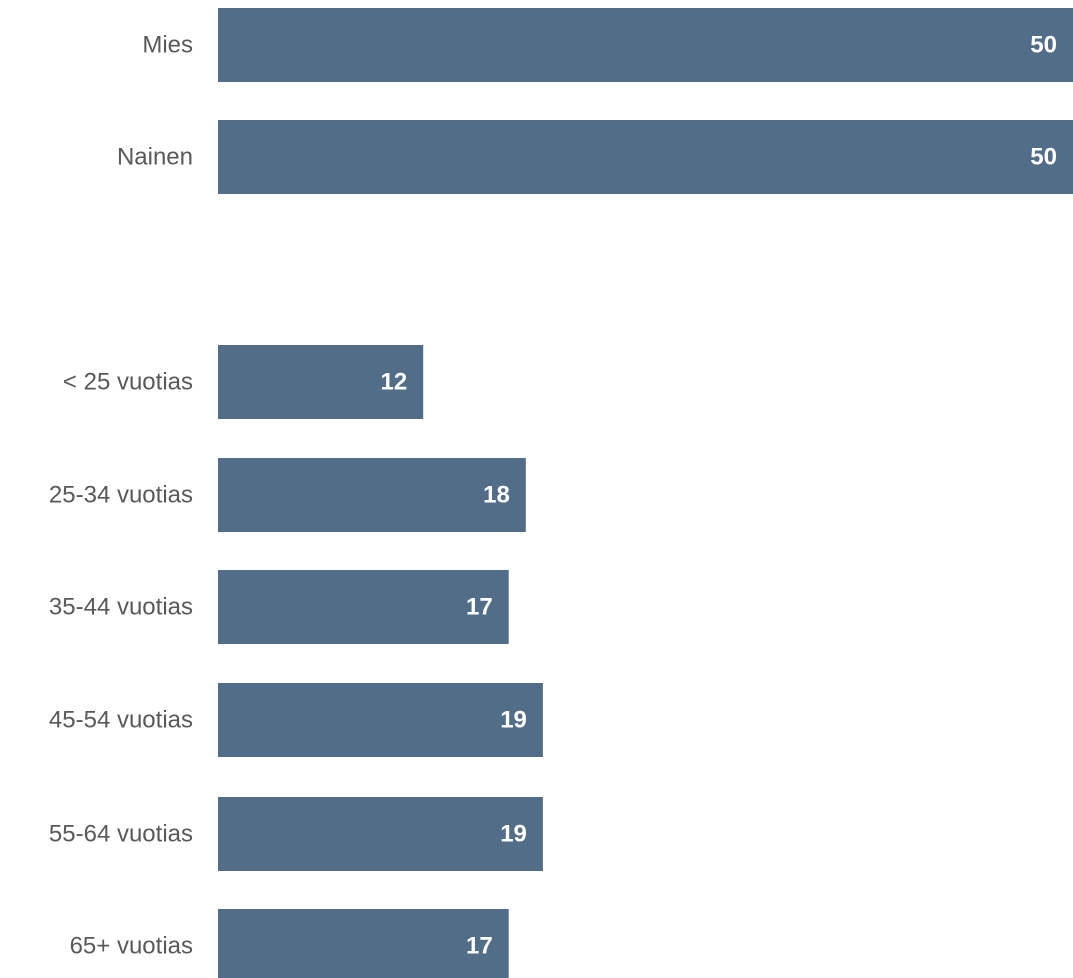 The width and height of the screenshot is (1073, 978). Describe the element at coordinates (496, 495) in the screenshot. I see `value-label: 18` at that location.